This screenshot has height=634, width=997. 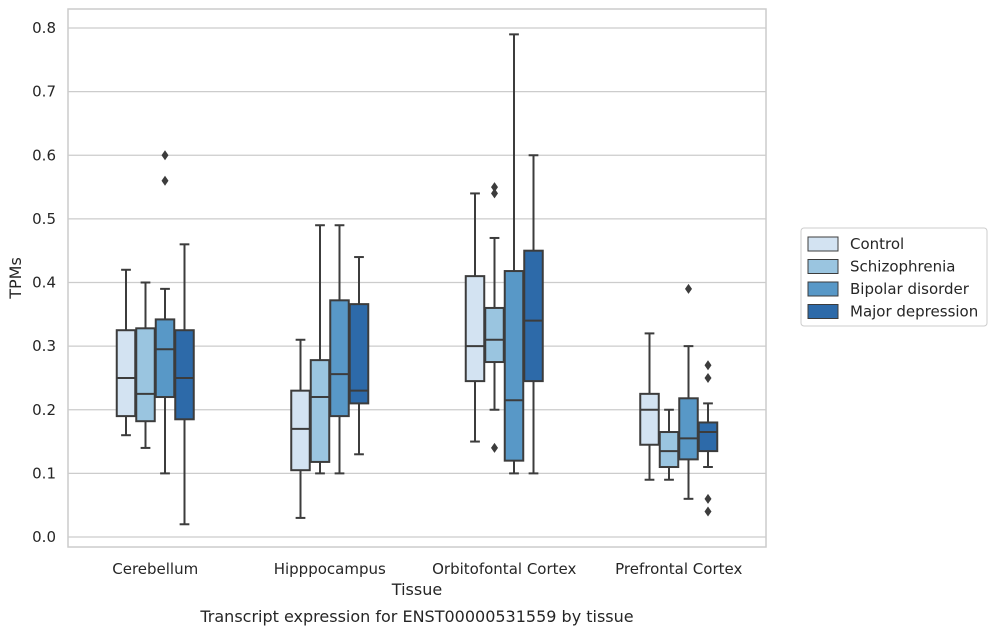 What do you see at coordinates (44, 92) in the screenshot?
I see `y-tick-label: 0.7` at bounding box center [44, 92].